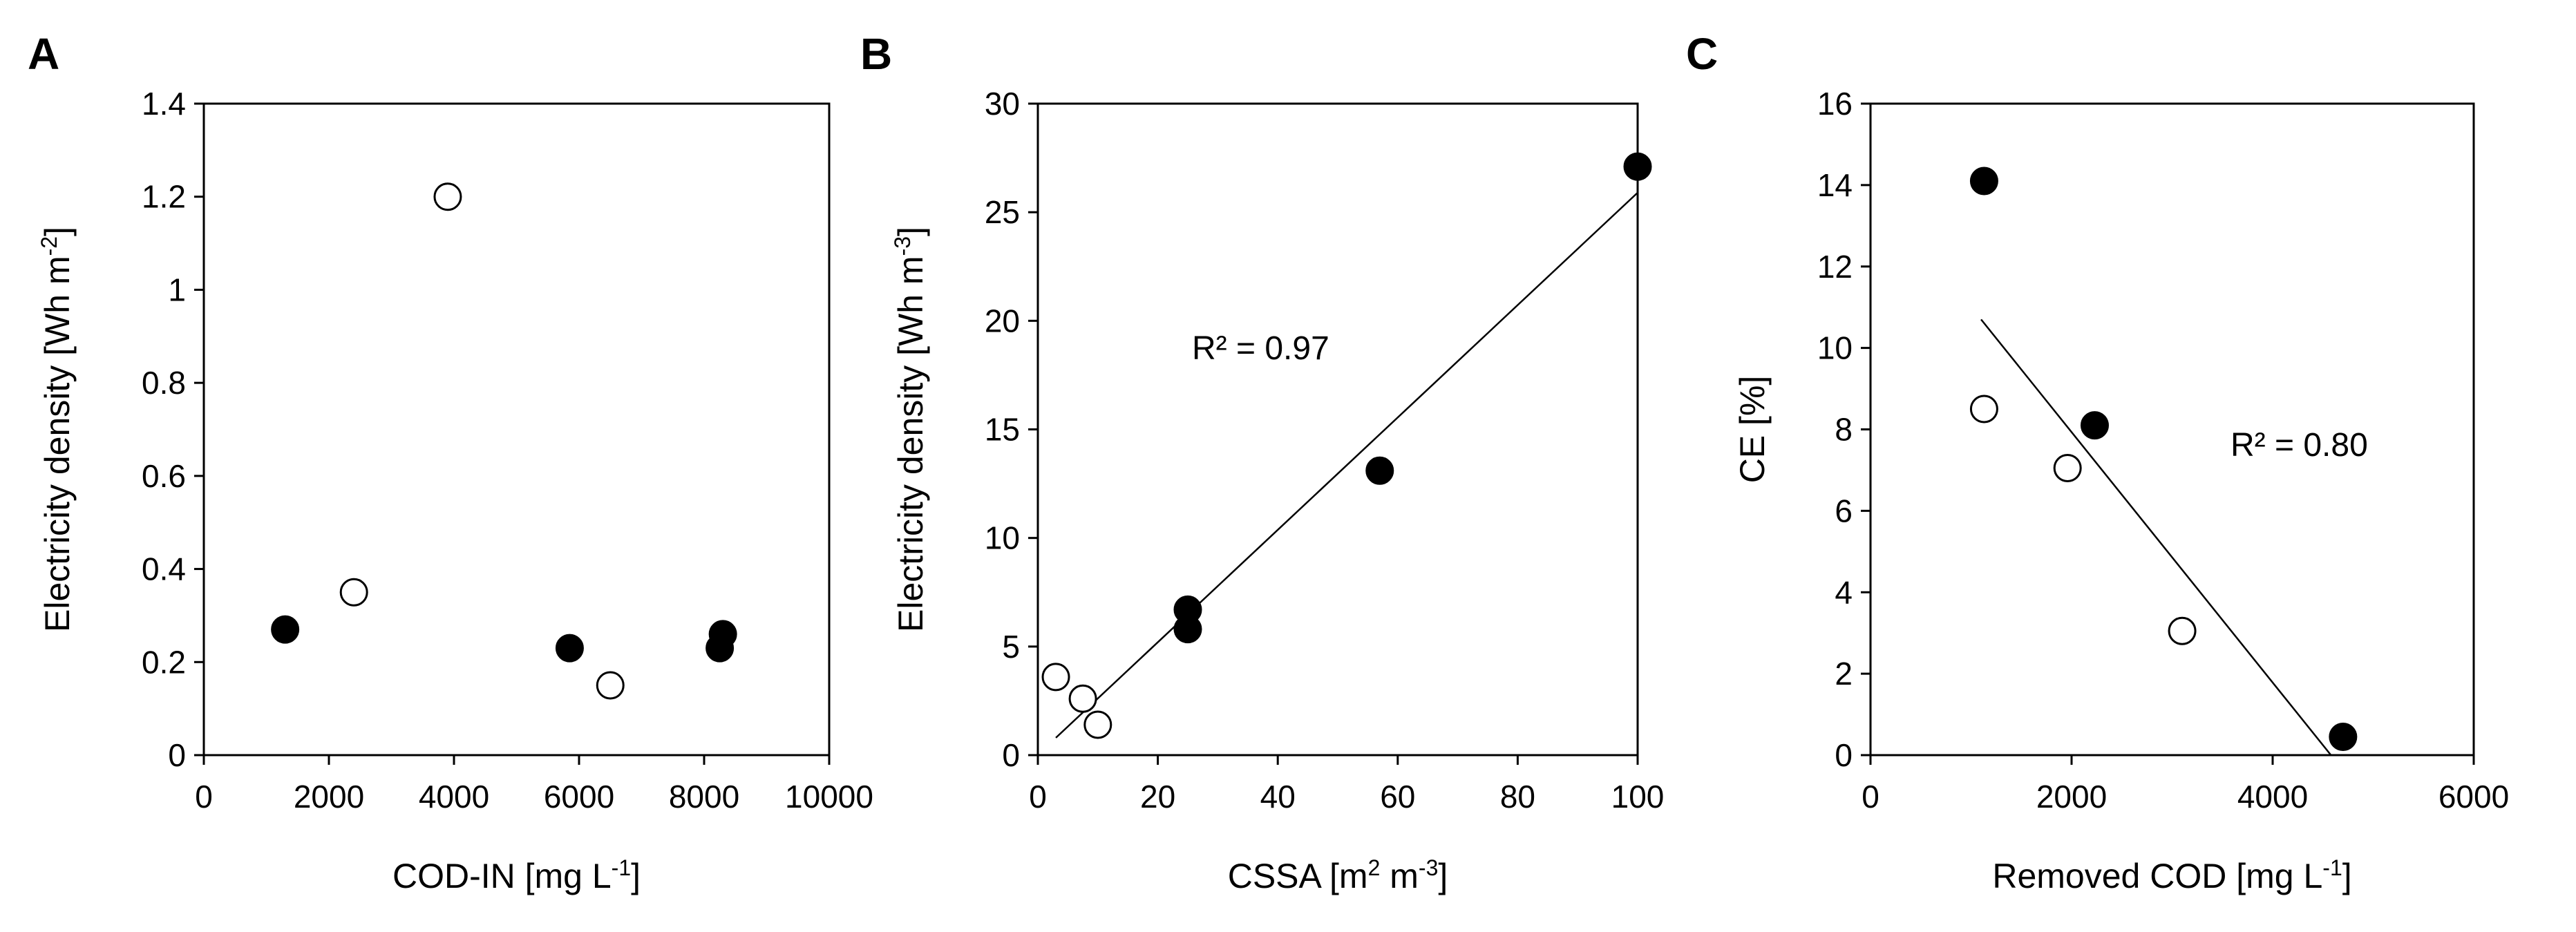 The height and width of the screenshot is (932, 2576). What do you see at coordinates (1835, 104) in the screenshot?
I see `y-tick-label: 16` at bounding box center [1835, 104].